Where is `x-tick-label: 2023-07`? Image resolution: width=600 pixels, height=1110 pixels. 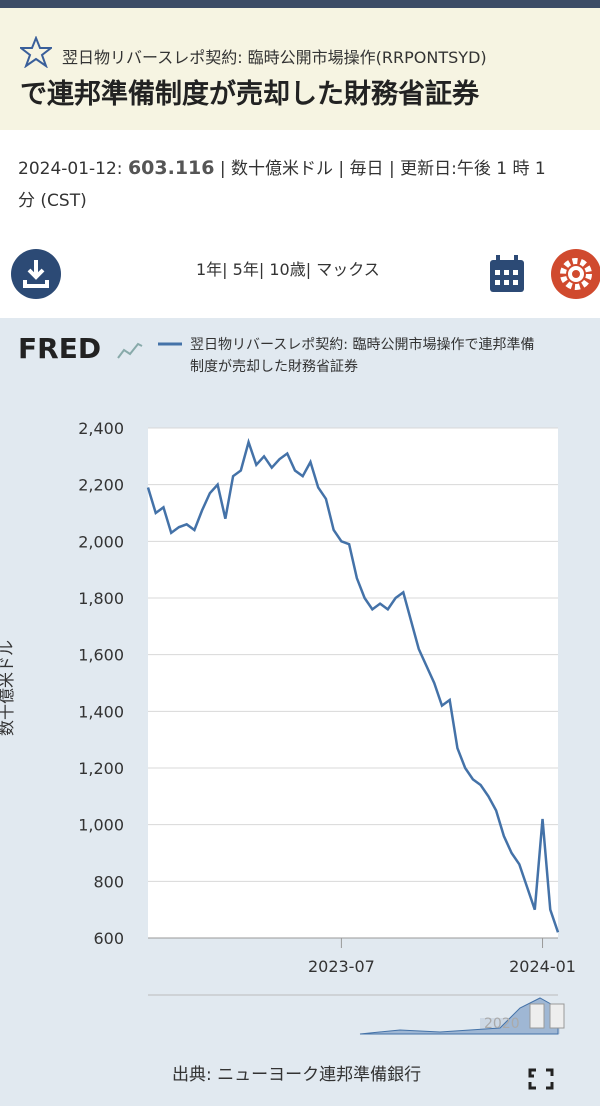
x-tick-label: 2023-07 is located at coordinates (341, 966).